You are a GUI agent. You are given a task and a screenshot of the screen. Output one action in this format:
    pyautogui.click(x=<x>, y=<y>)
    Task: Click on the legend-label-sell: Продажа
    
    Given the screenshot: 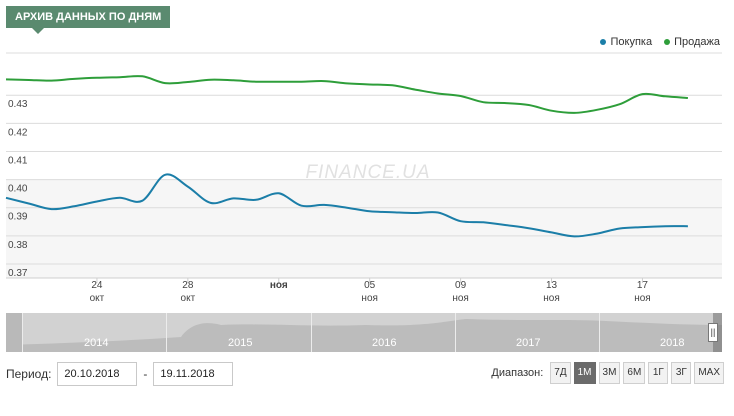 What is the action you would take?
    pyautogui.click(x=697, y=42)
    